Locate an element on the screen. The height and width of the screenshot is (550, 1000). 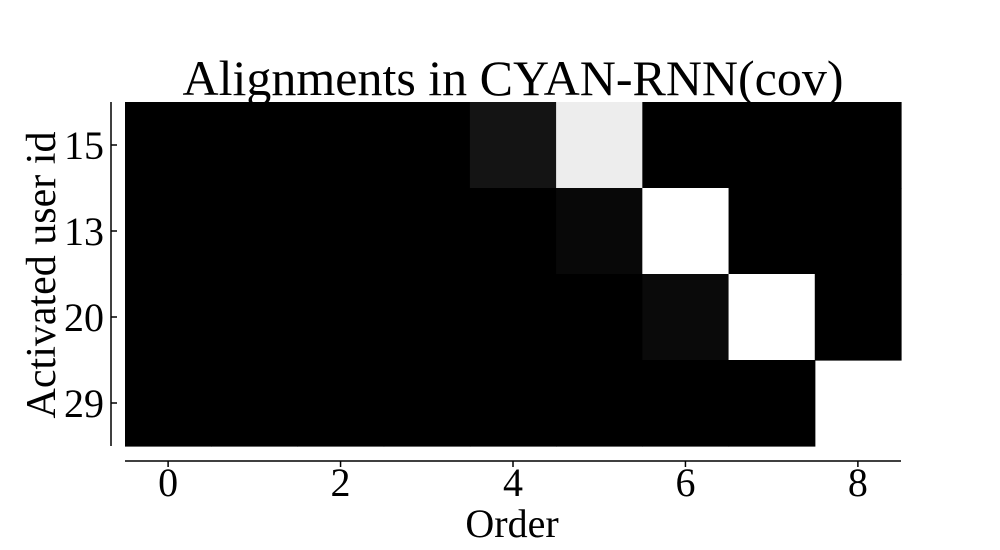
heatmap-cell-r1-c1 is located at coordinates (255, 231).